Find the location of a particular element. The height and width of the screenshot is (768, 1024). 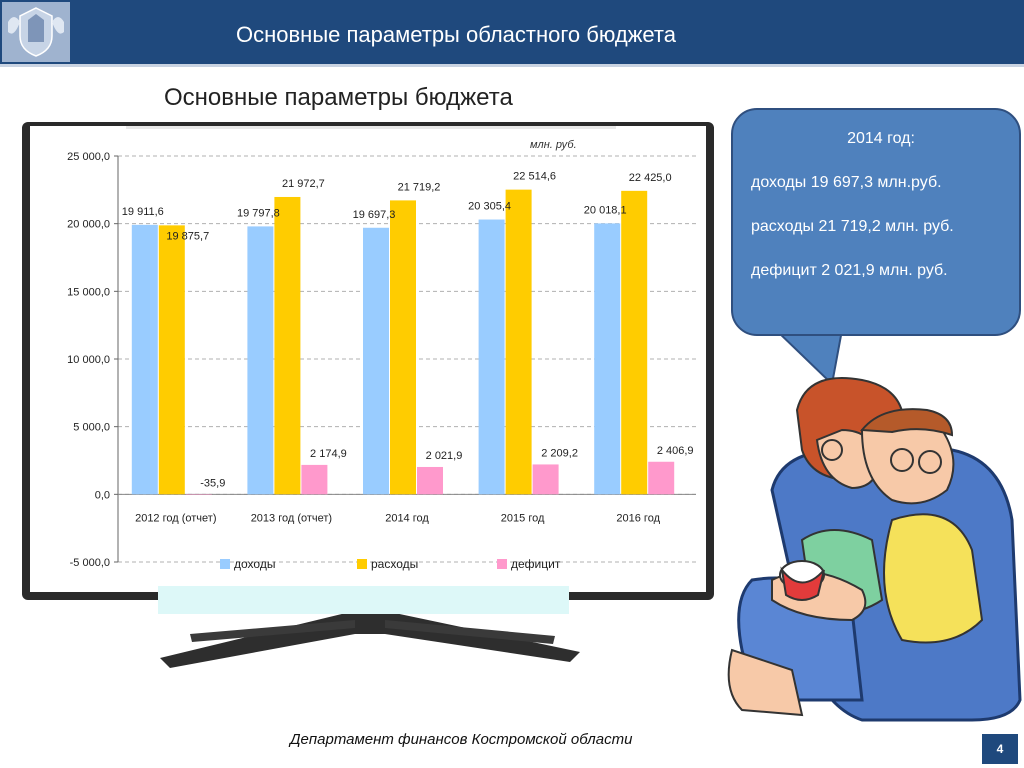

data-label: 2 174,9 is located at coordinates (328, 454).